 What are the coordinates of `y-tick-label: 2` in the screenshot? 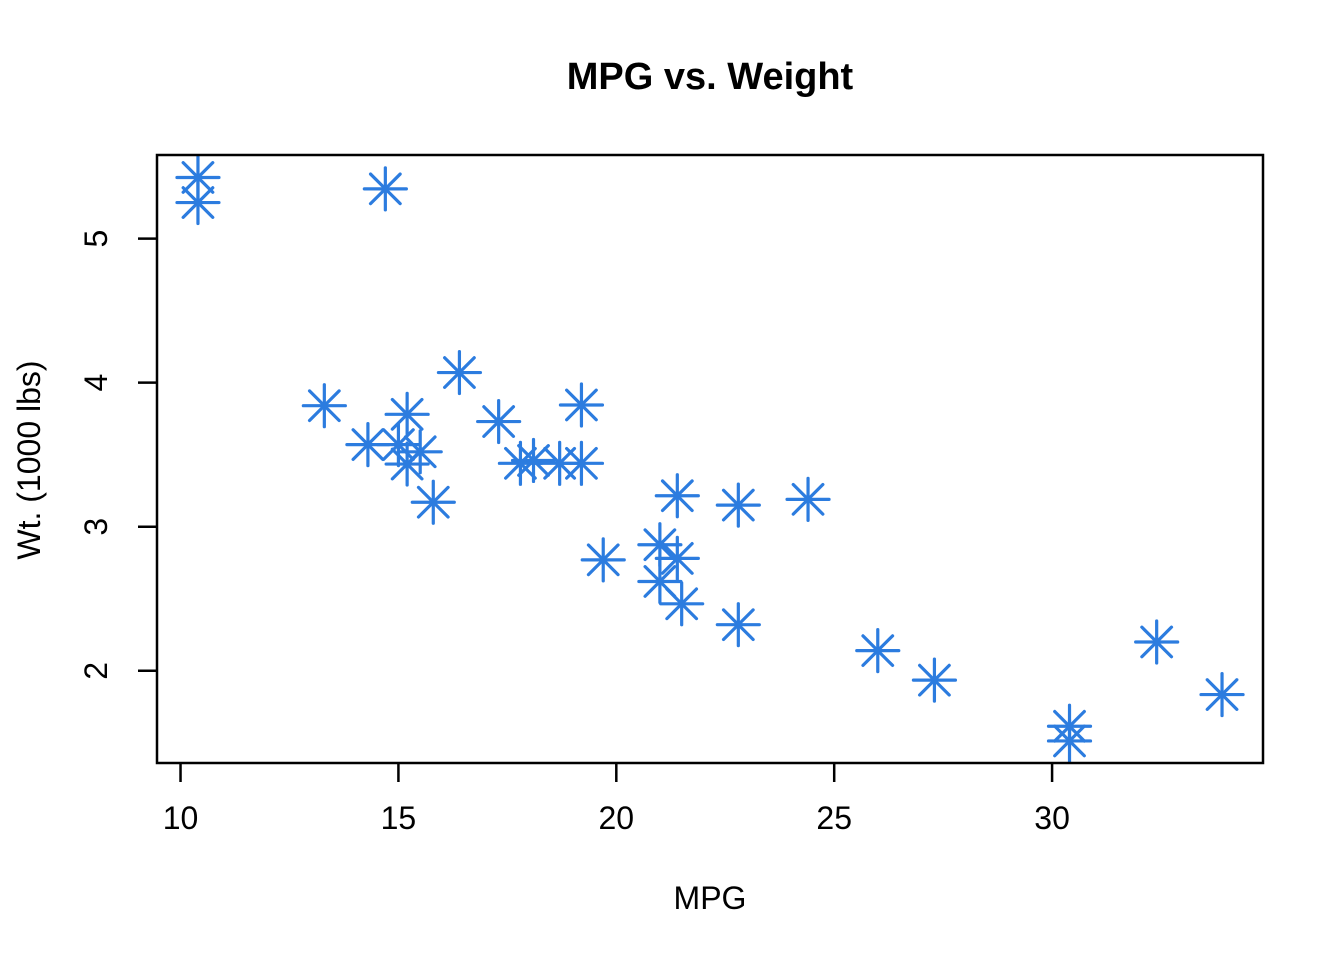 It's located at (96, 671).